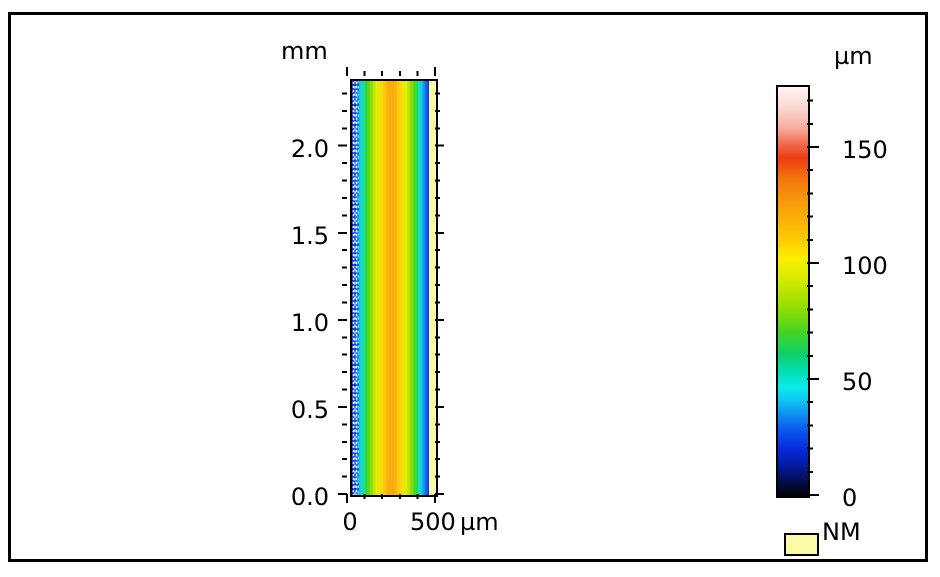  Describe the element at coordinates (309, 149) in the screenshot. I see `y-tick-label-2.0: 2.0` at that location.